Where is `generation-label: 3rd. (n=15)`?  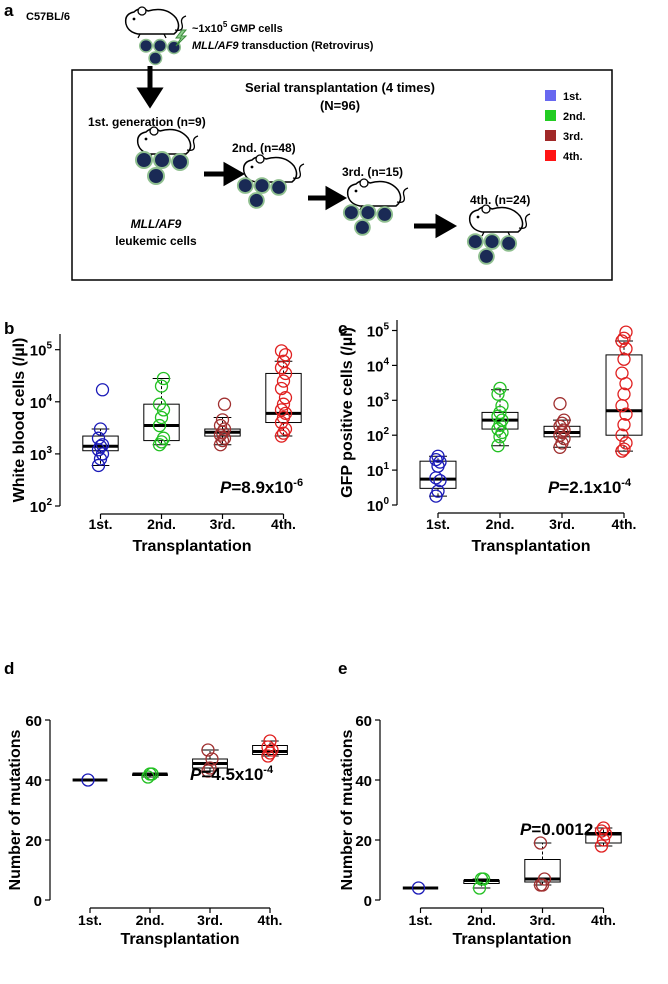 generation-label: 3rd. (n=15) is located at coordinates (372, 172).